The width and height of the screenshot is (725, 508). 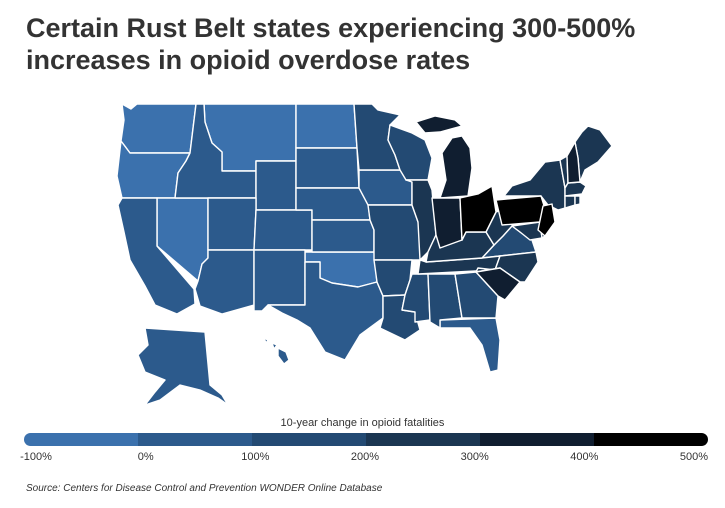 I want to click on state-mi, so click(x=444, y=157).